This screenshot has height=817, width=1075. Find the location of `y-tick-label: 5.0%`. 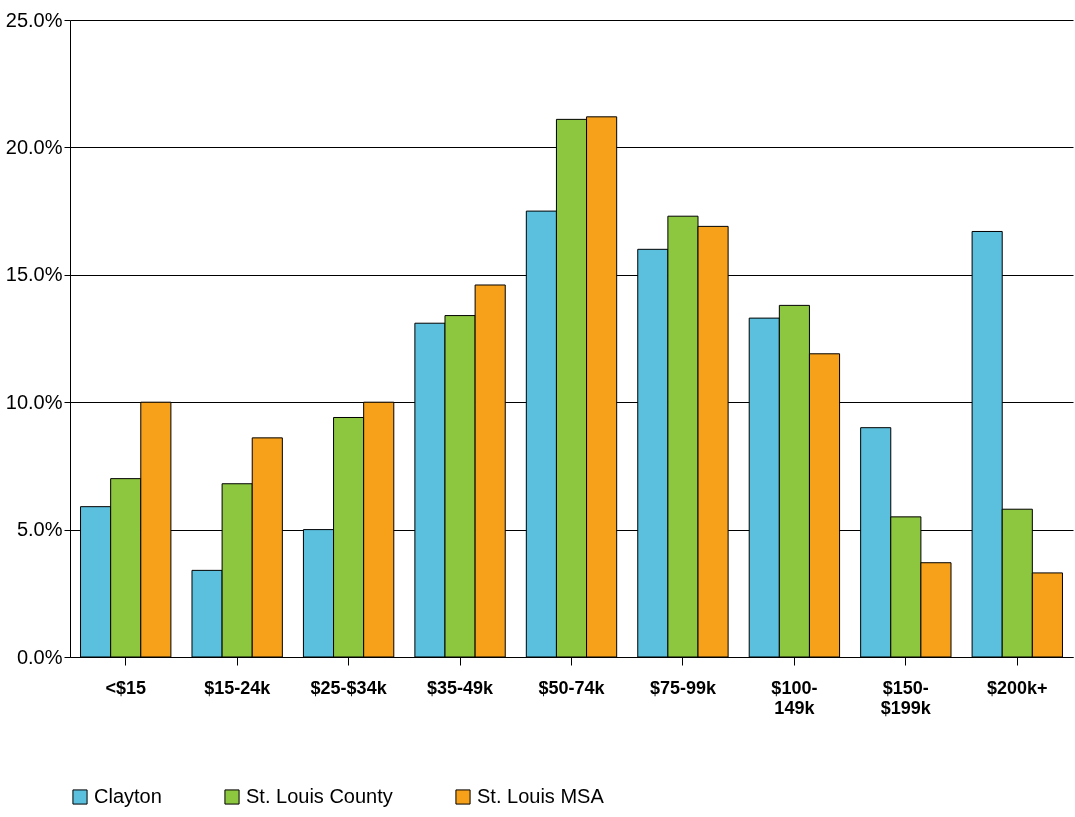

y-tick-label: 5.0% is located at coordinates (39, 529).